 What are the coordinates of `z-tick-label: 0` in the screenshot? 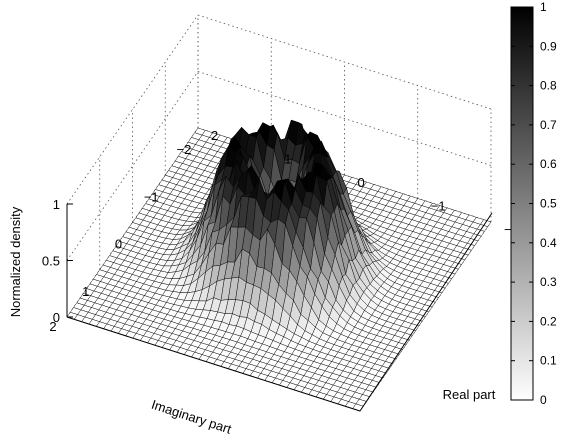 It's located at (56, 317).